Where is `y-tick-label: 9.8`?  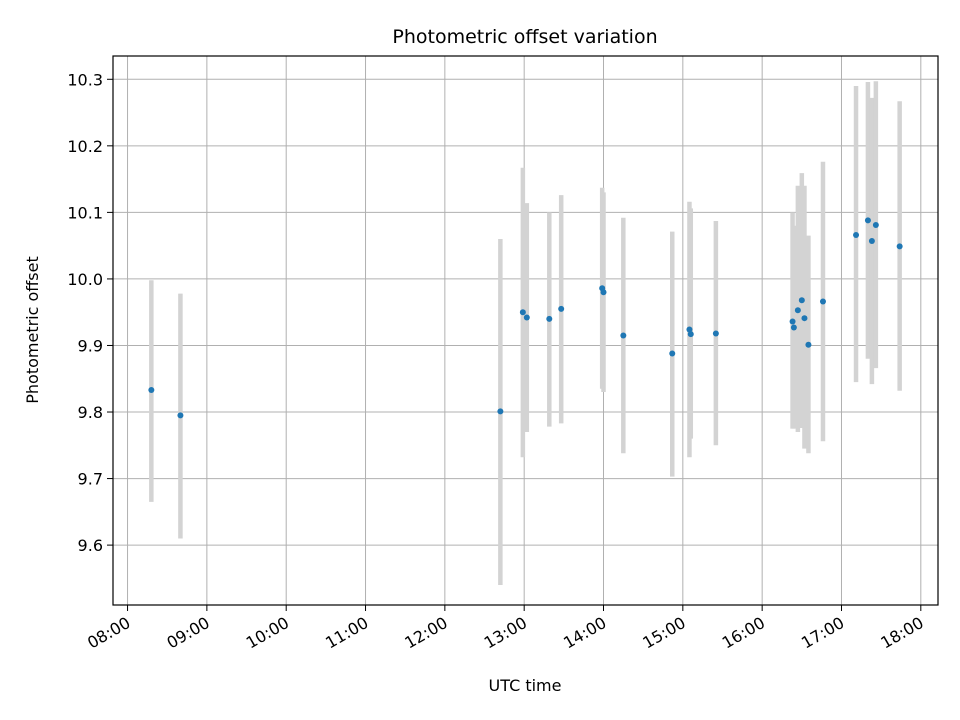
y-tick-label: 9.8 is located at coordinates (90, 412).